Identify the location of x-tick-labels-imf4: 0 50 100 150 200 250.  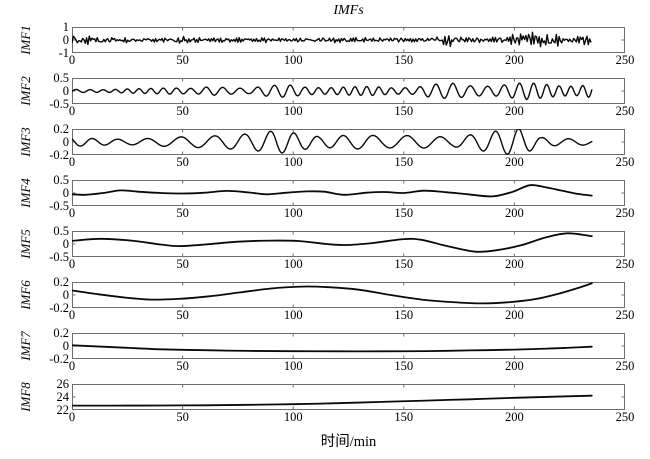
(351, 213).